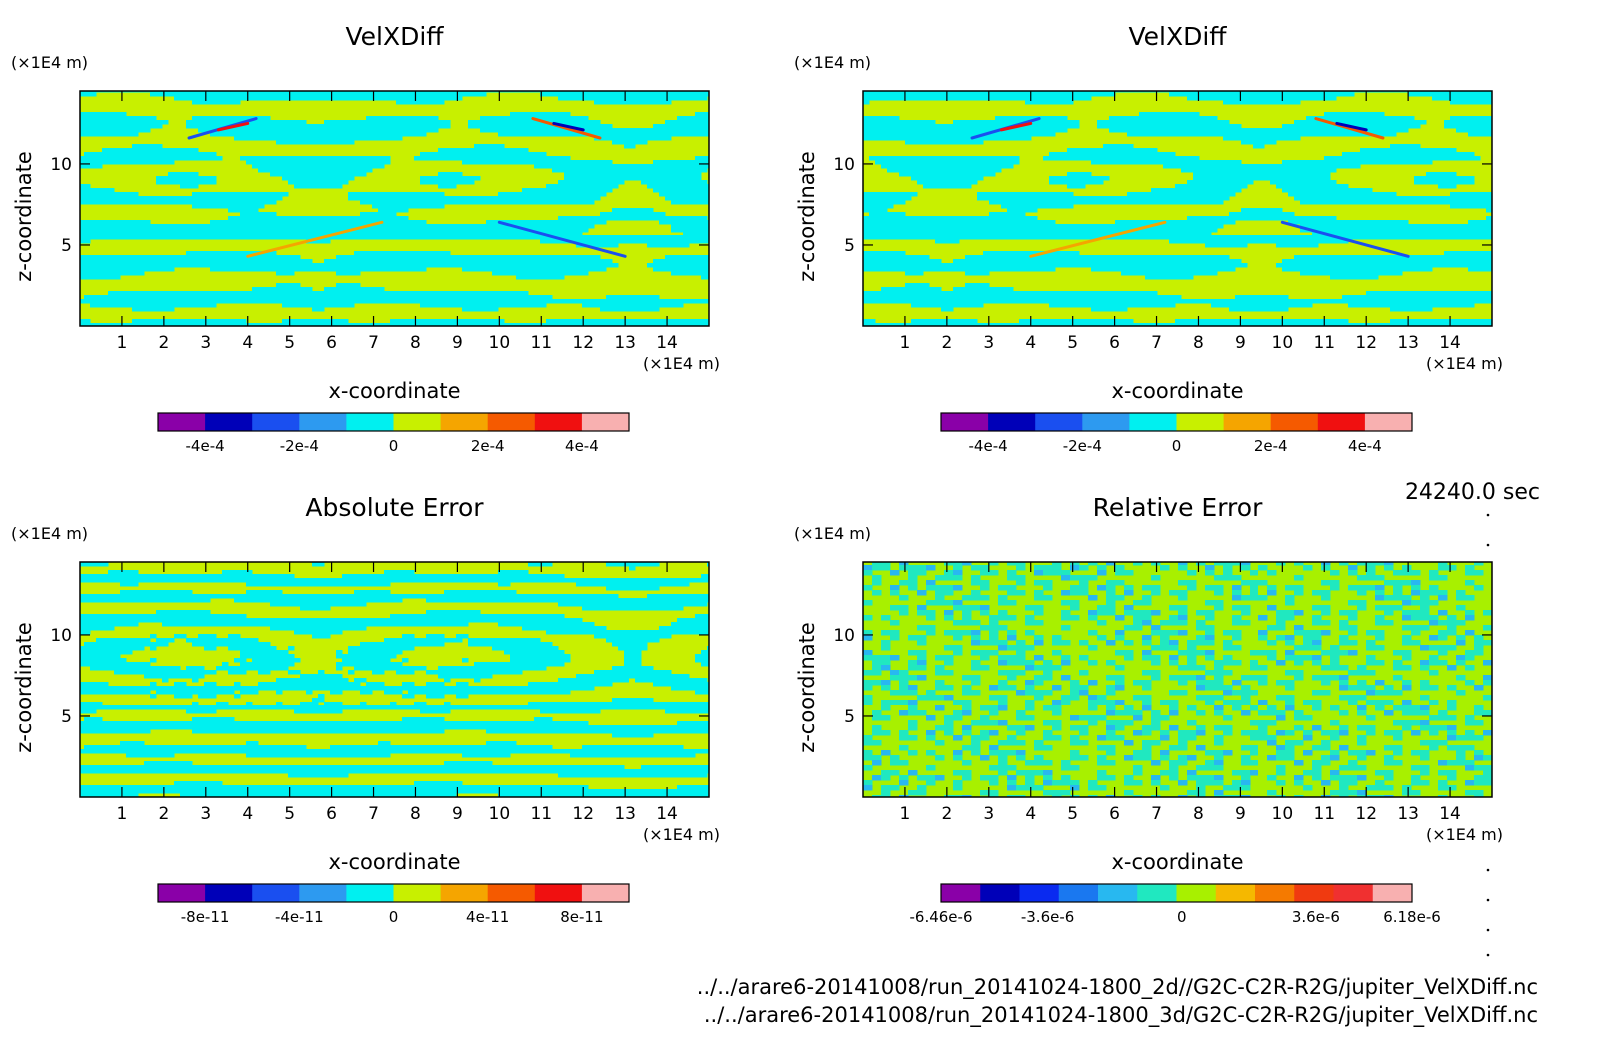 This screenshot has width=1604, height=1054. Describe the element at coordinates (299, 917) in the screenshot. I see `colorbar-tick-label: -4e-11` at that location.